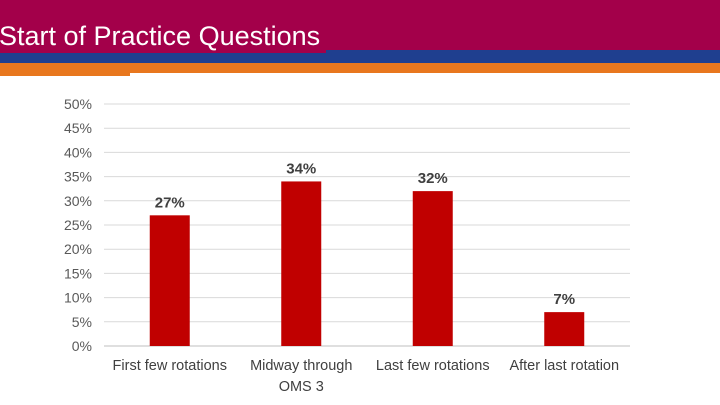 This screenshot has width=720, height=405. Describe the element at coordinates (78, 201) in the screenshot. I see `y-tick-label: 30%` at that location.